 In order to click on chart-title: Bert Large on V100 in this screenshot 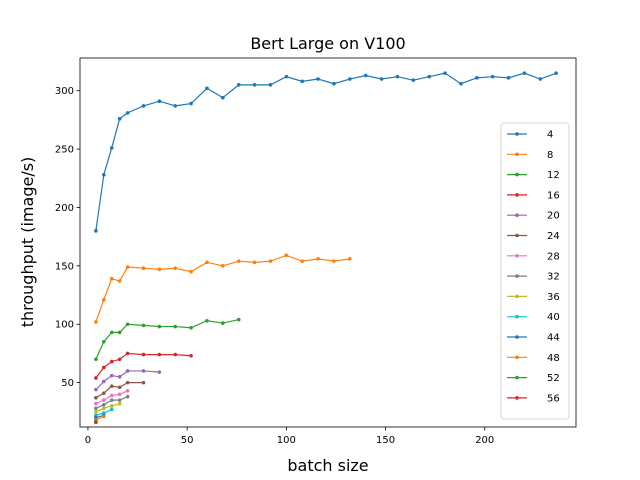, I will do `click(327, 43)`.